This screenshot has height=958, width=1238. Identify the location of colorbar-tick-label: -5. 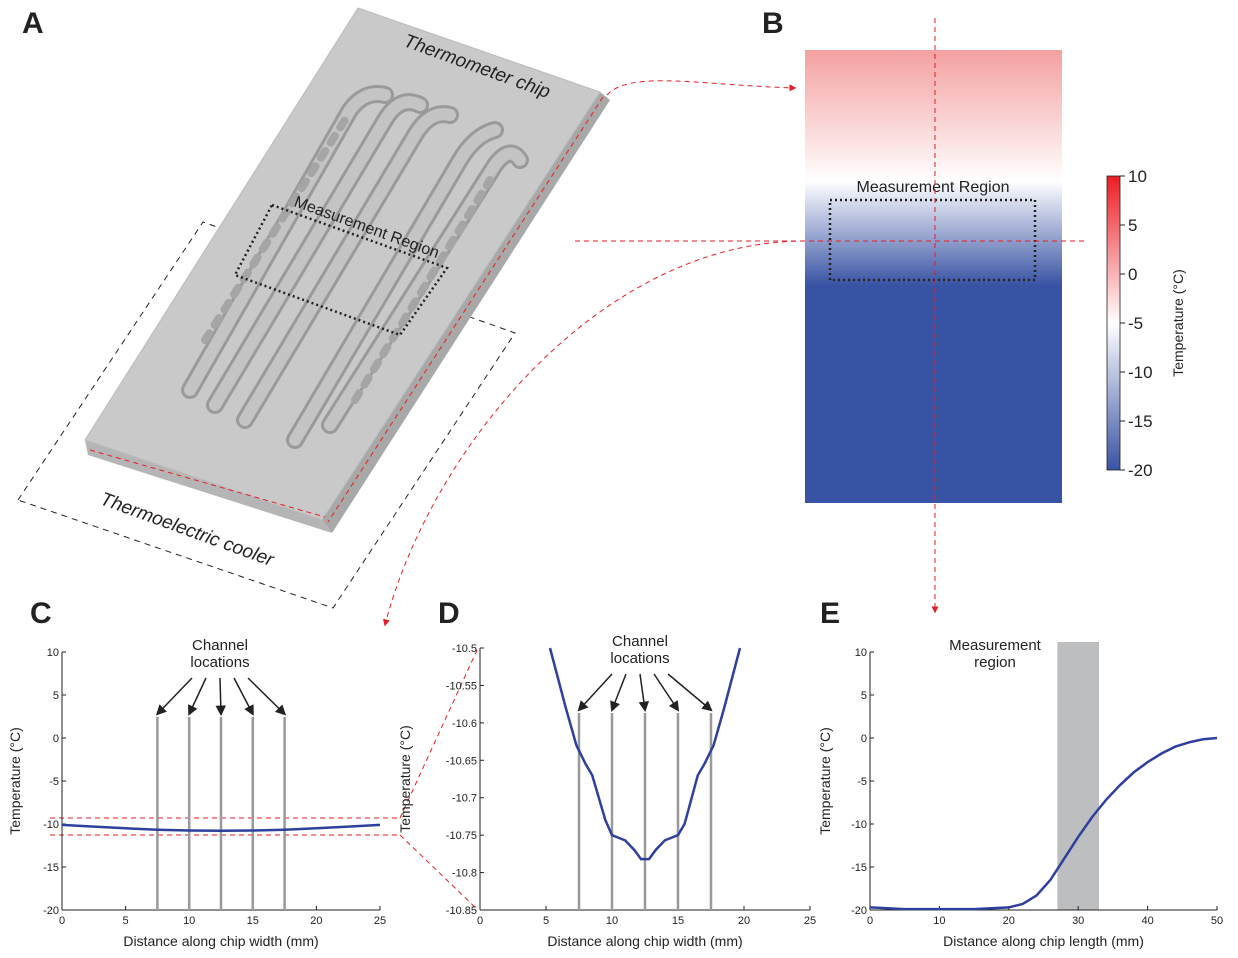
(1135, 323).